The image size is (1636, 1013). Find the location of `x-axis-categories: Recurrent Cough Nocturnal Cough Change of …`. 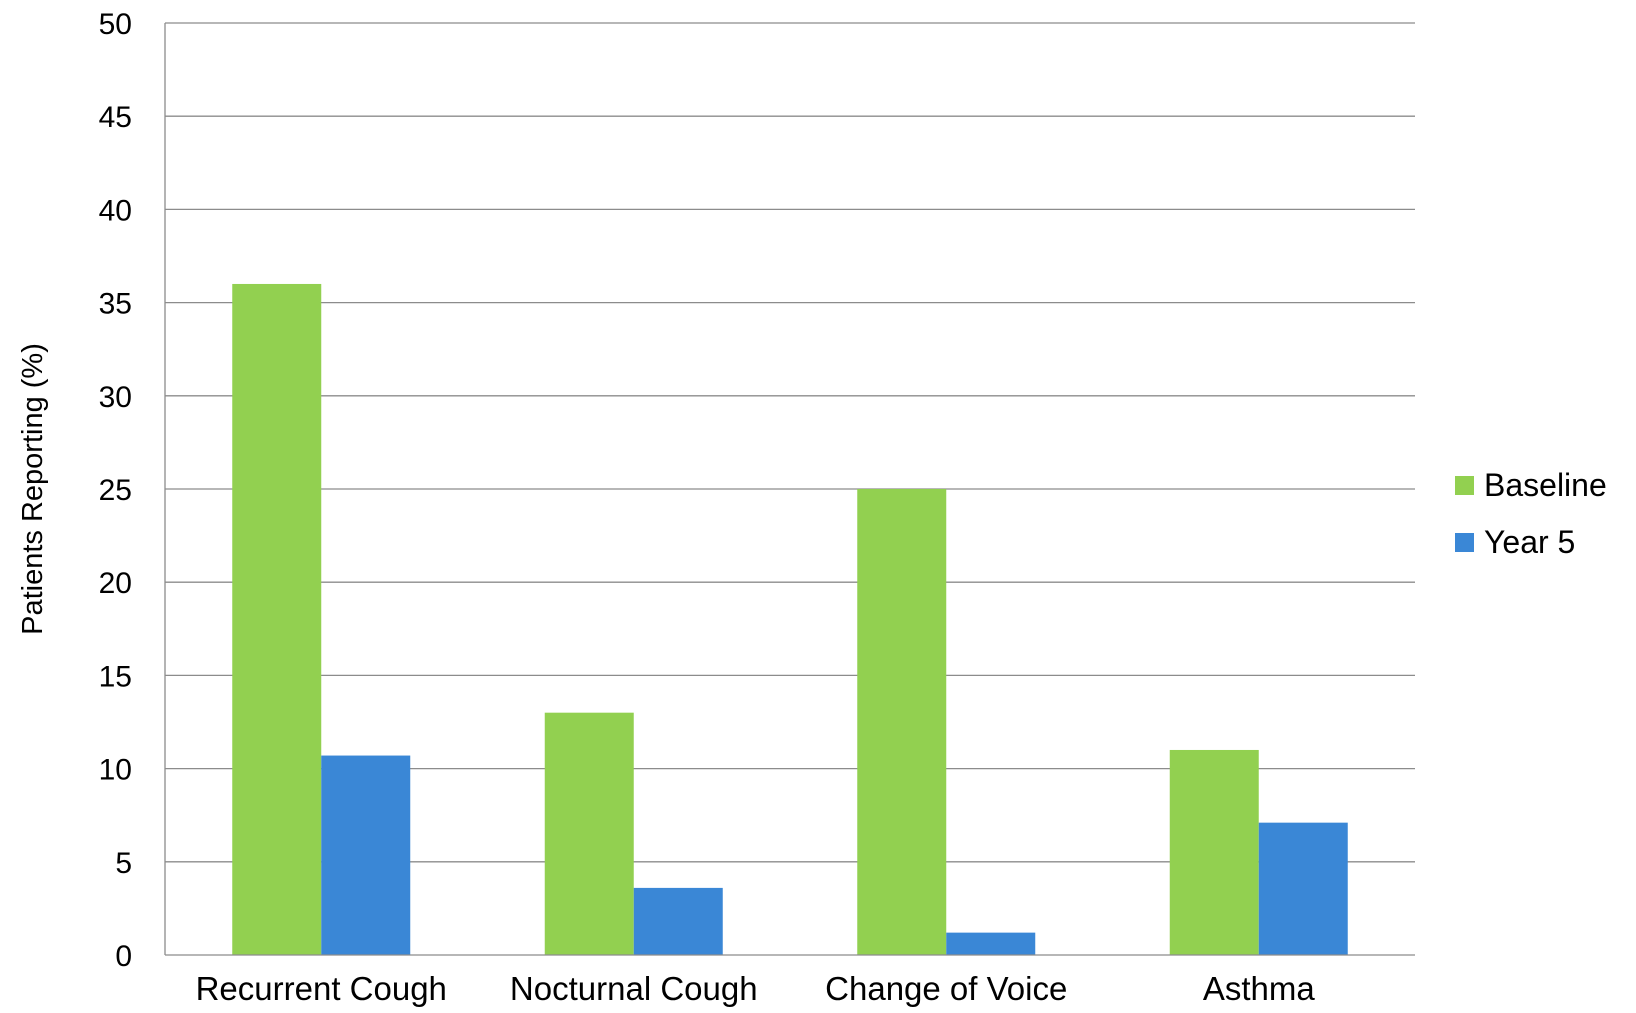

x-axis-categories: Recurrent Cough Nocturnal Cough Change of … is located at coordinates (756, 988).